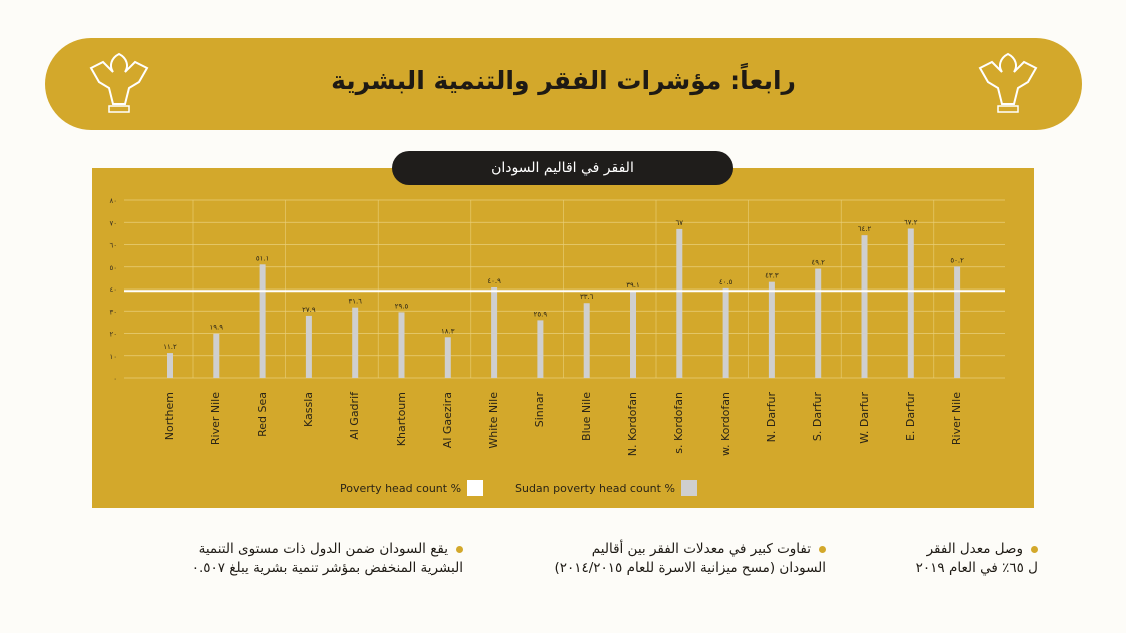  What do you see at coordinates (401, 419) in the screenshot?
I see `x-tick-label: Khartoum` at bounding box center [401, 419].